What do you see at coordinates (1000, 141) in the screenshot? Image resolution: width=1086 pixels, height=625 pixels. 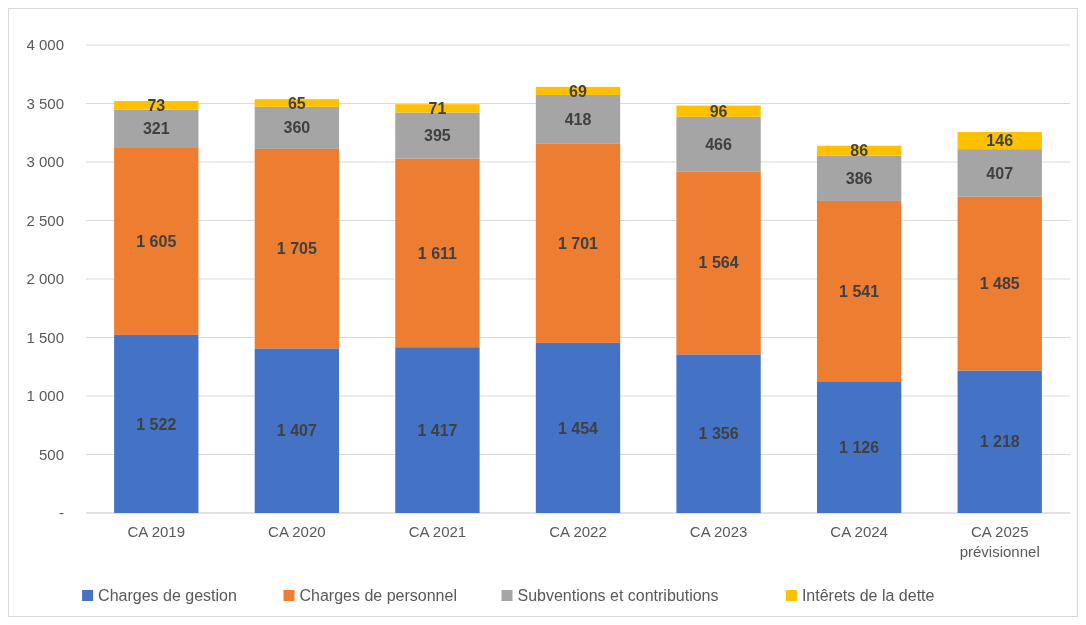 I see `data-label: 146` at bounding box center [1000, 141].